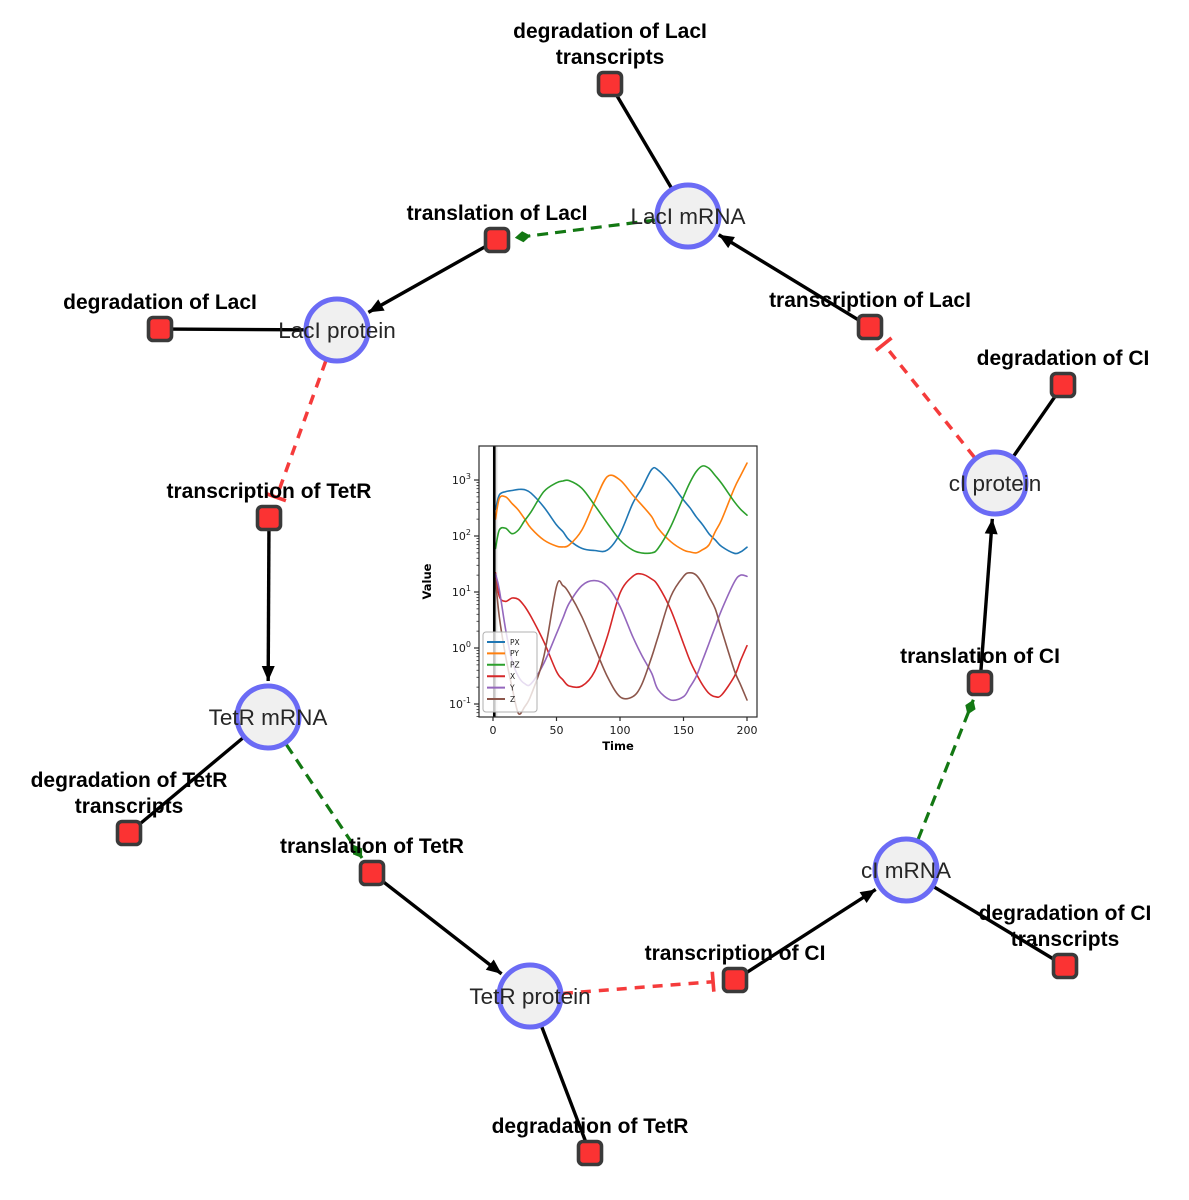 The height and width of the screenshot is (1200, 1189). Describe the element at coordinates (791, 279) in the screenshot. I see `edge-product-rx_tx_laci-sp_laci_mrna` at that location.